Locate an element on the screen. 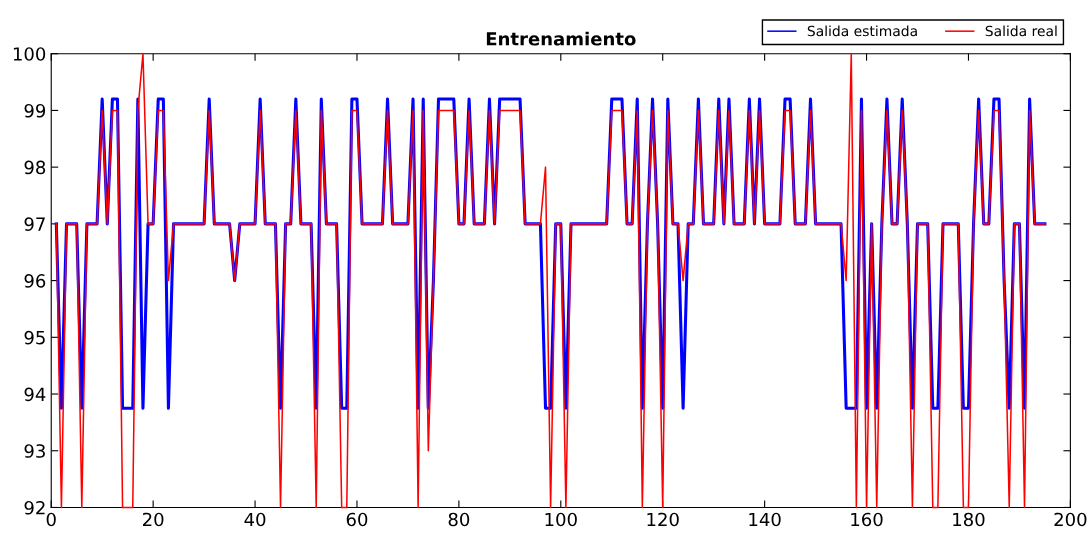 The height and width of the screenshot is (537, 1090). x-tick-label: 60 is located at coordinates (357, 519).